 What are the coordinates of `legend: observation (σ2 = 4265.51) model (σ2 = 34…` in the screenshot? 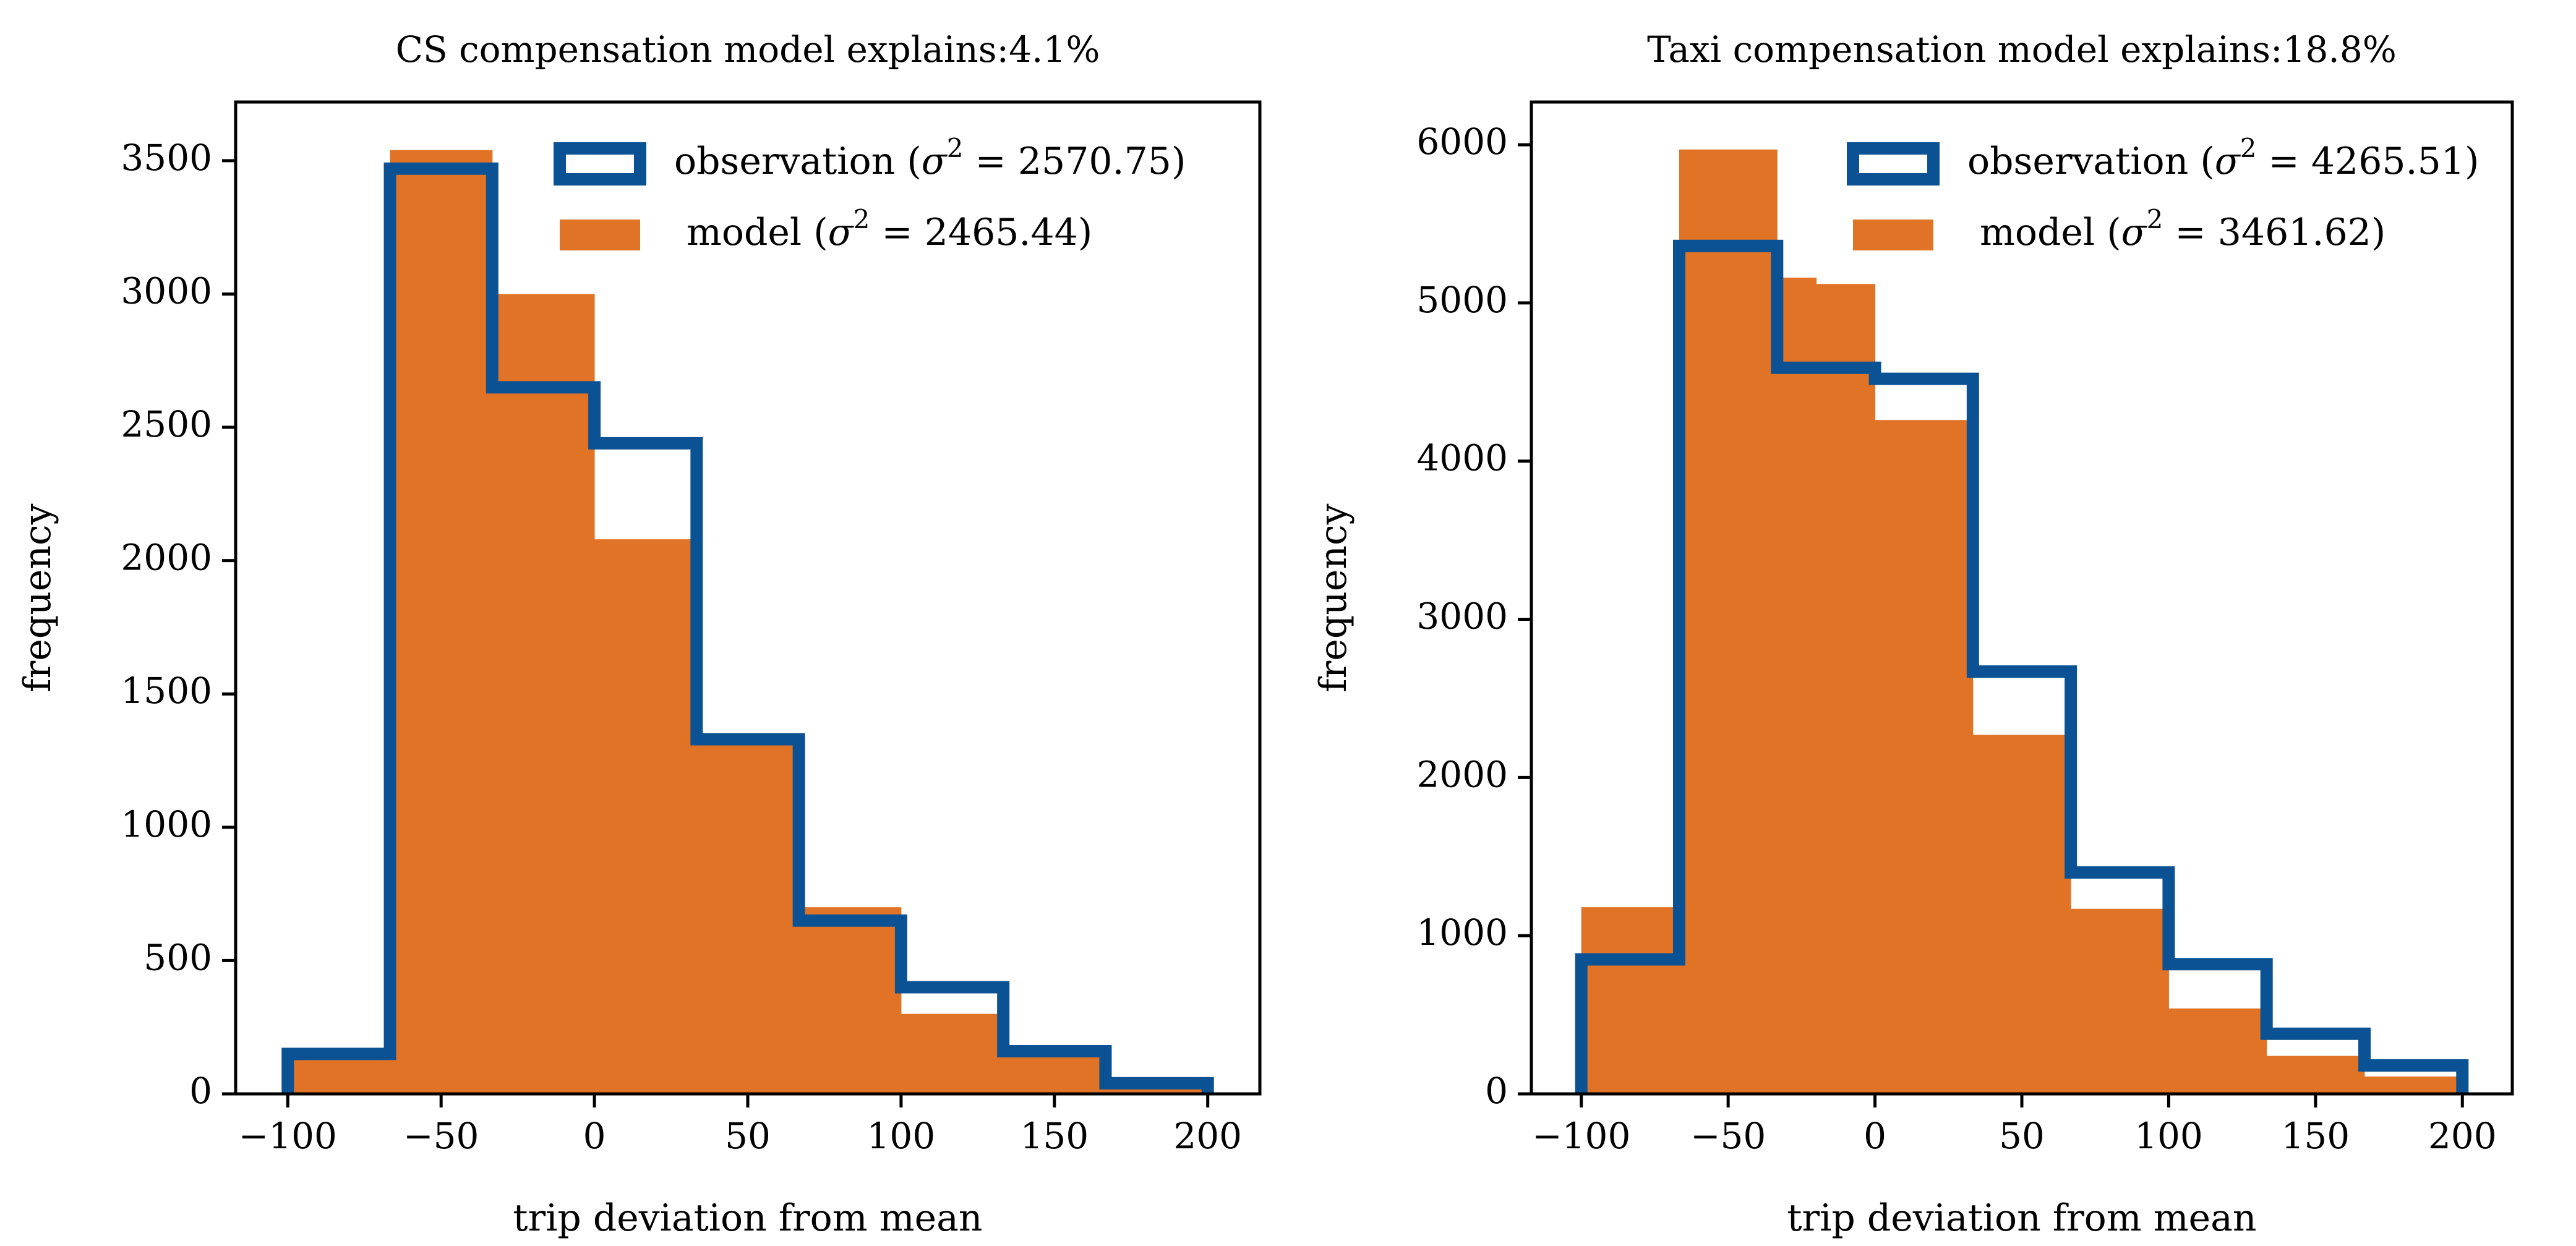 It's located at (2163, 193).